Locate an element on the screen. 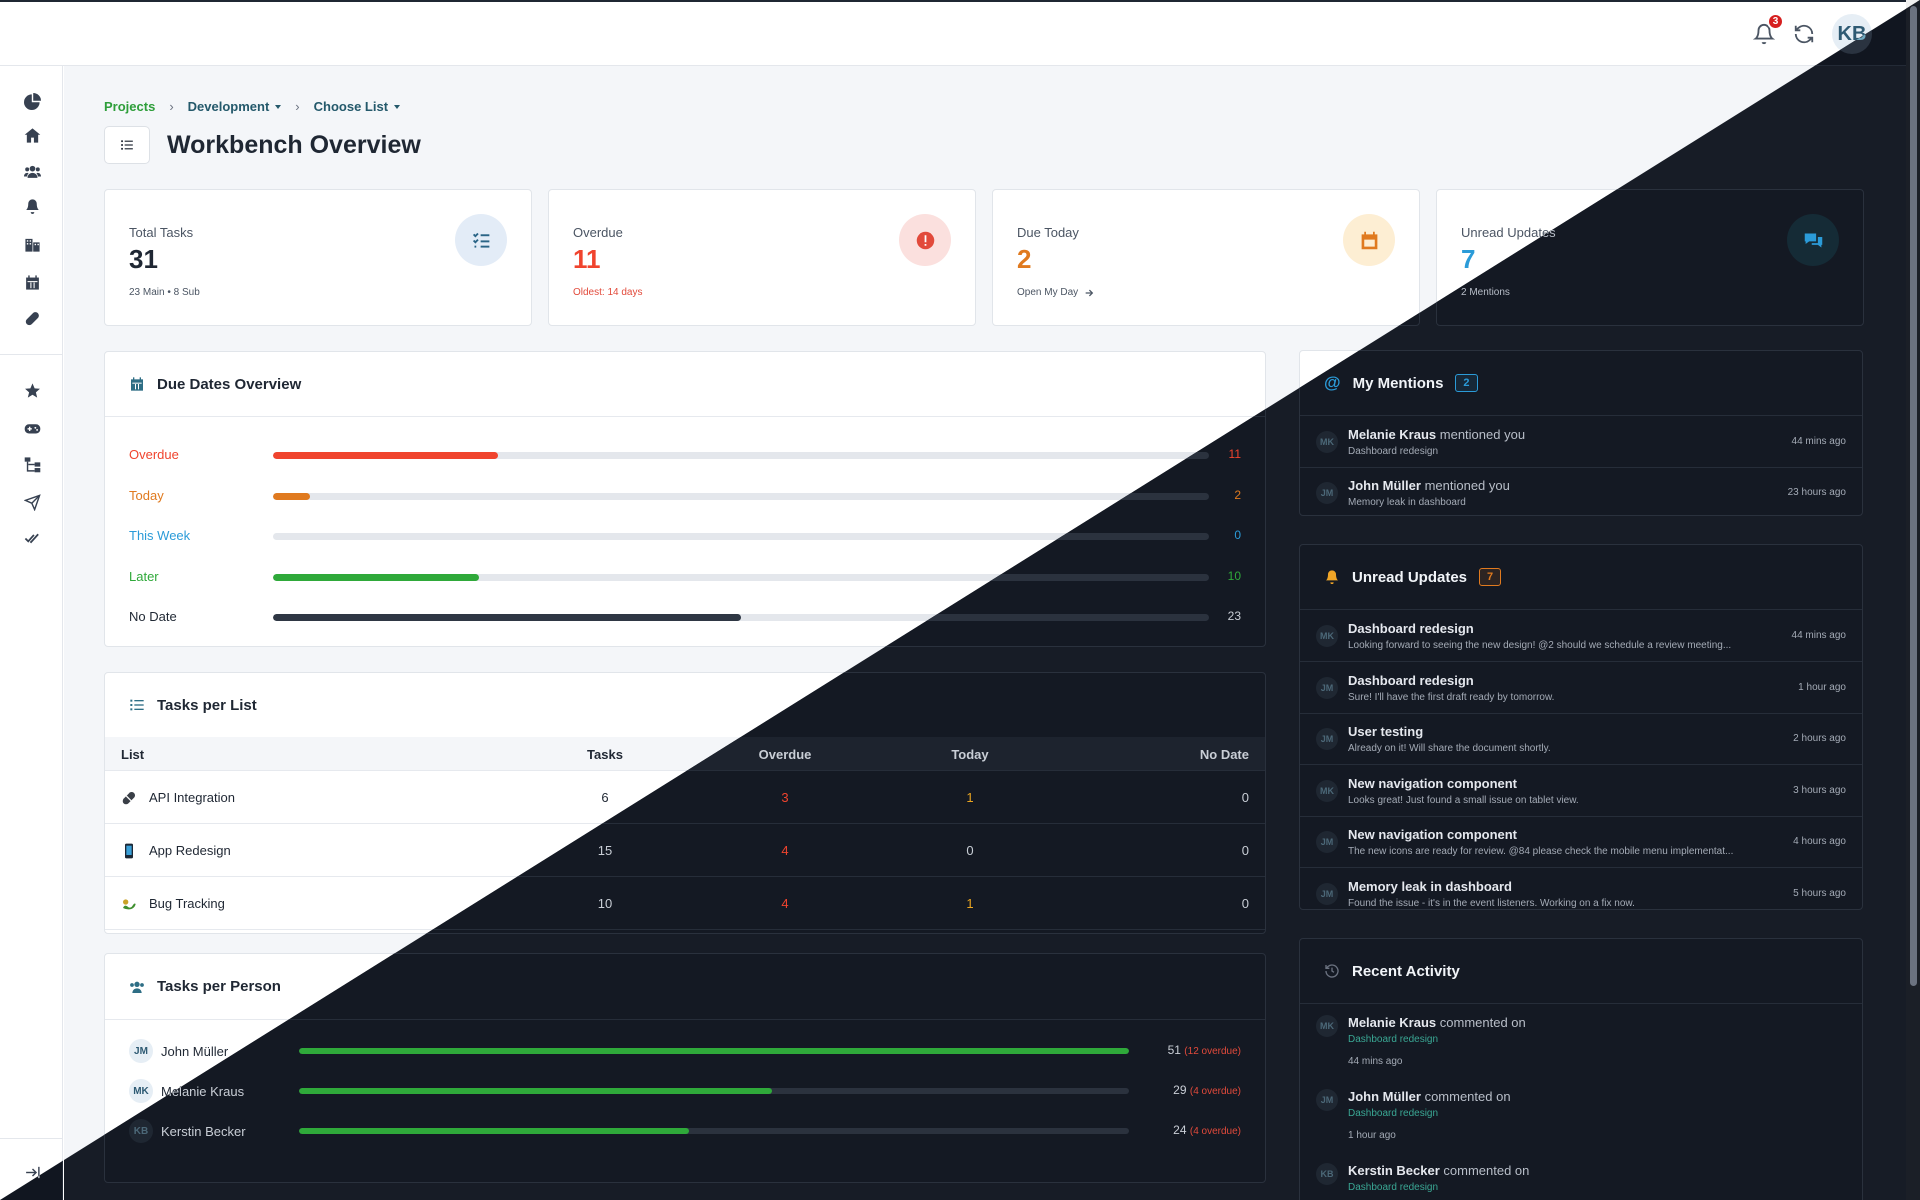  update-task-name: Memory leak in dashboard is located at coordinates (1430, 886).